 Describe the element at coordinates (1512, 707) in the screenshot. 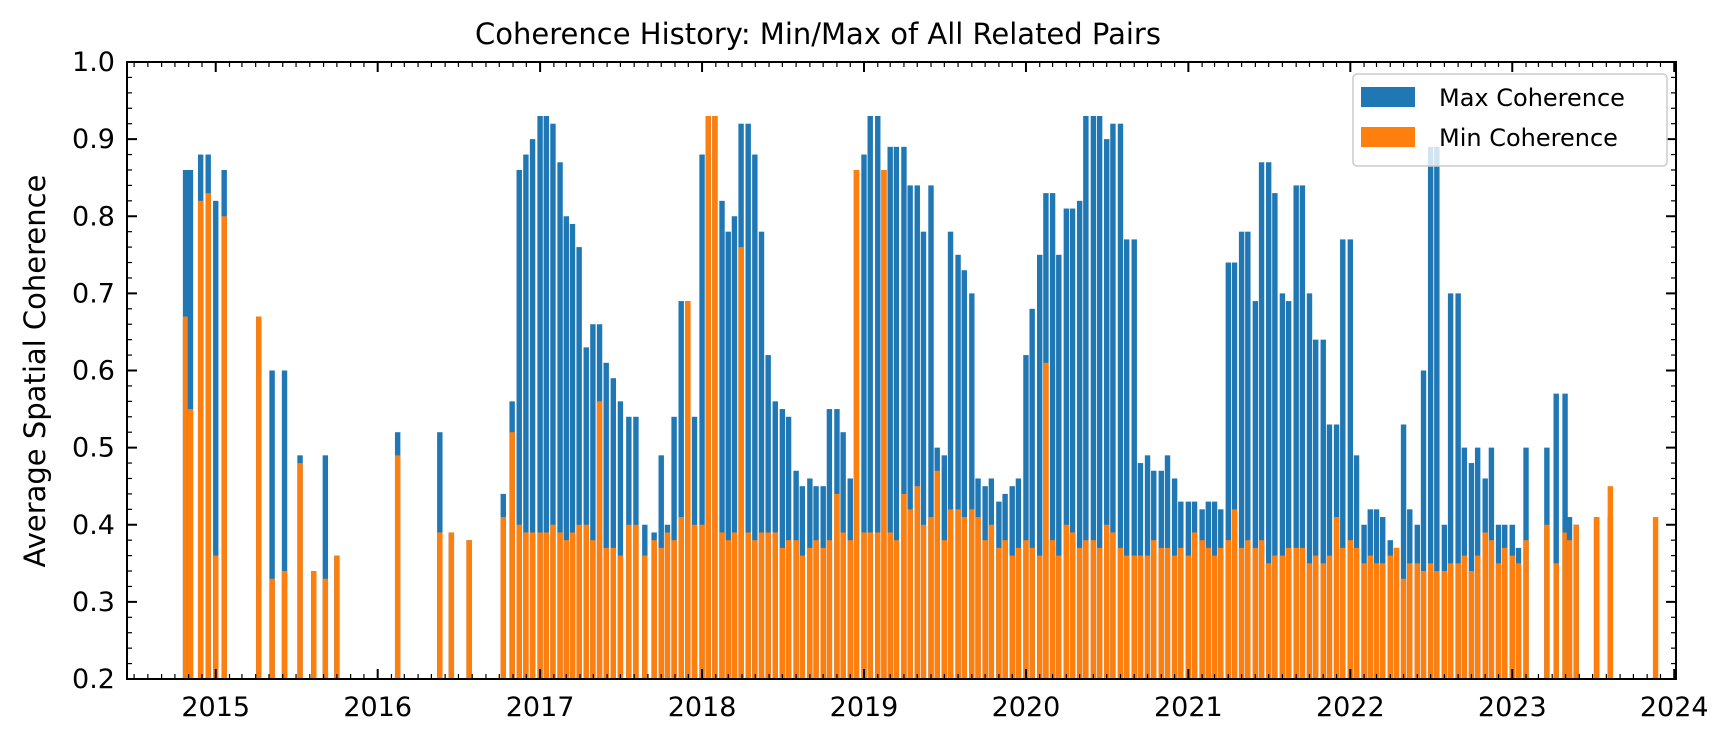

I see `x-tick-label: 2023` at that location.